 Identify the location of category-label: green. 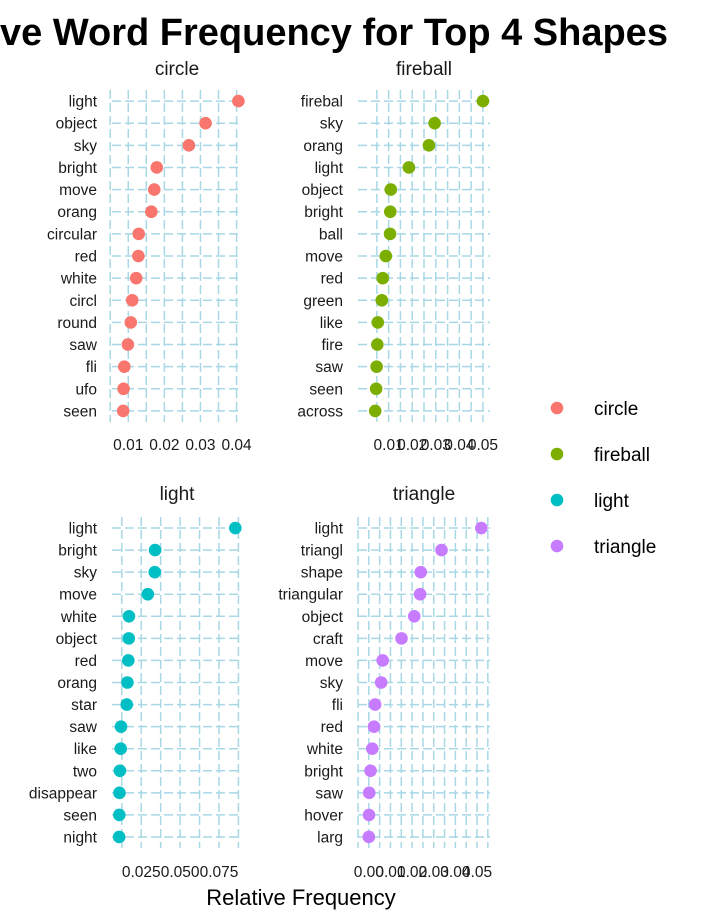
(323, 301).